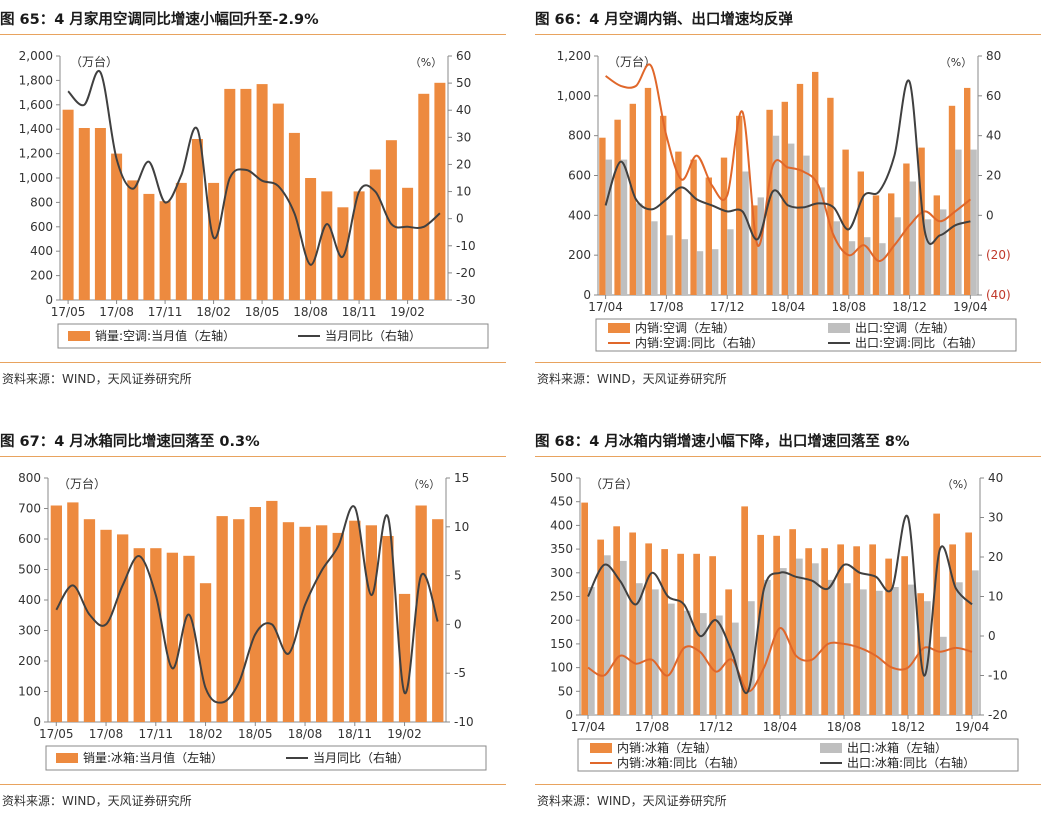 The image size is (1041, 822). Describe the element at coordinates (36, 105) in the screenshot. I see `y-left-tick-label: 1,600` at that location.